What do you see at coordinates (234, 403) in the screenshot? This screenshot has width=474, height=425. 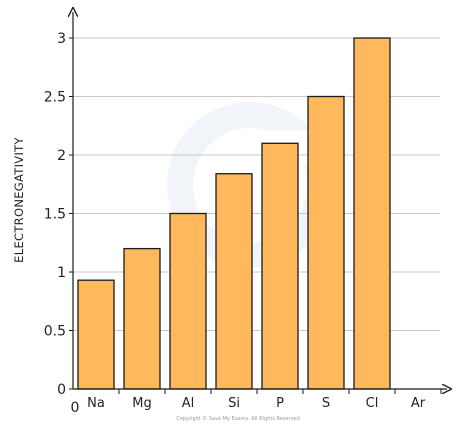 I see `x-tick-label: Si` at bounding box center [234, 403].